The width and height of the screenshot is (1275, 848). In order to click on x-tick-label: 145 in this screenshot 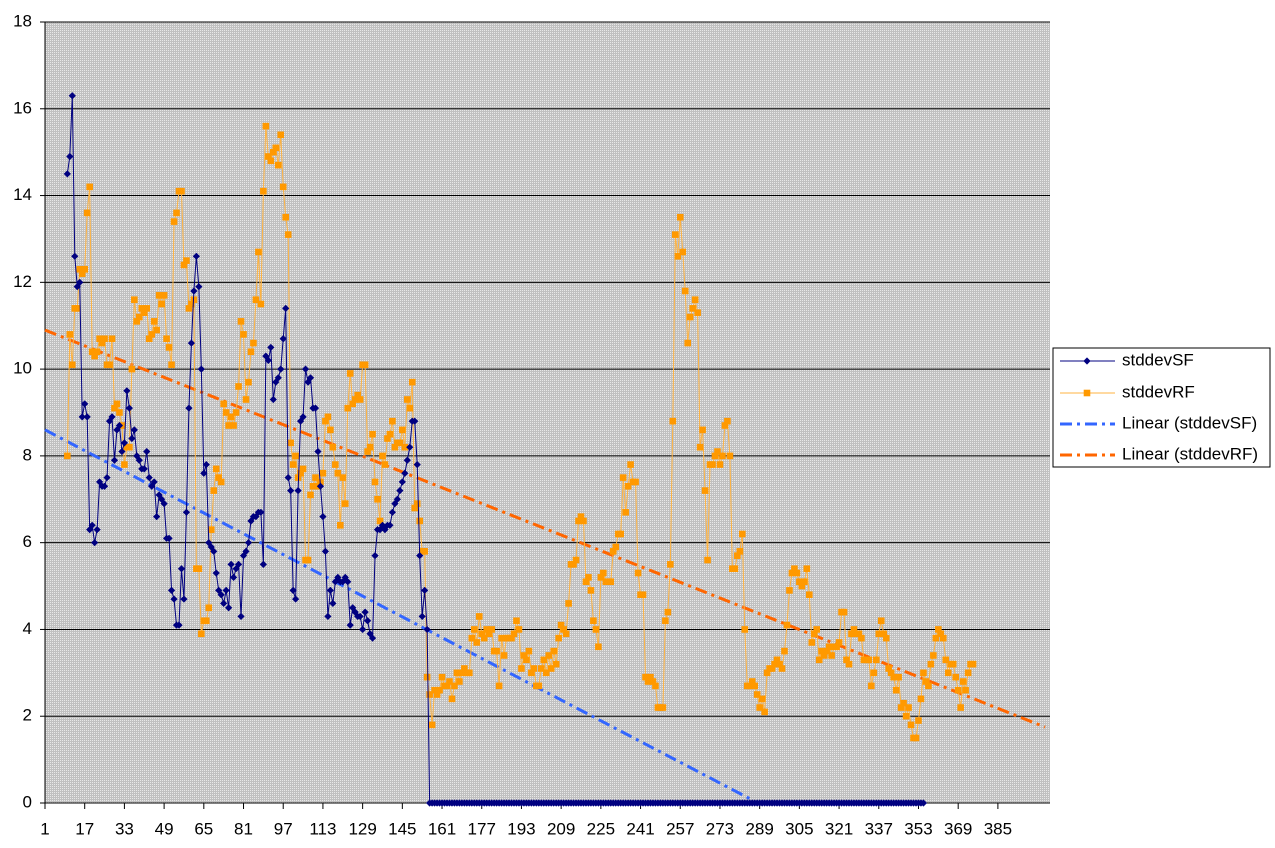, I will do `click(402, 828)`.